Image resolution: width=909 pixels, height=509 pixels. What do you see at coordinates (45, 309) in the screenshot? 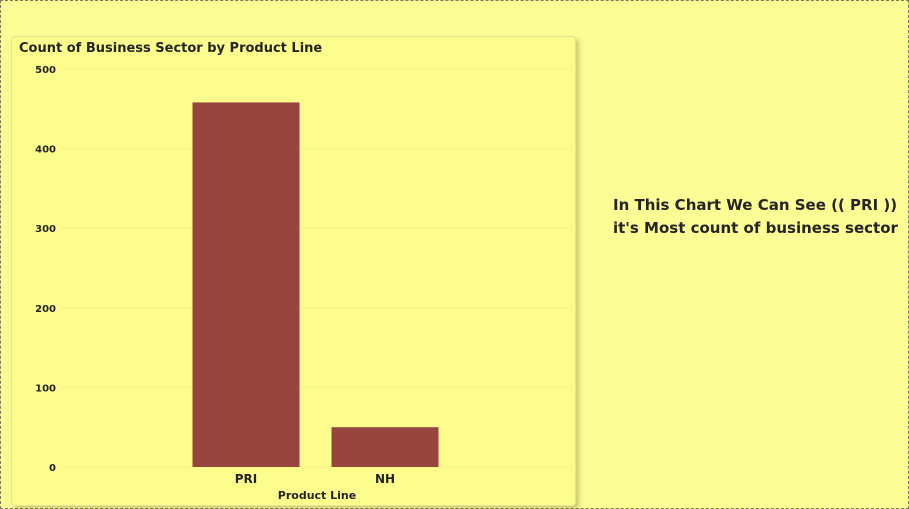
I see `y-tick-label: 200` at bounding box center [45, 309].